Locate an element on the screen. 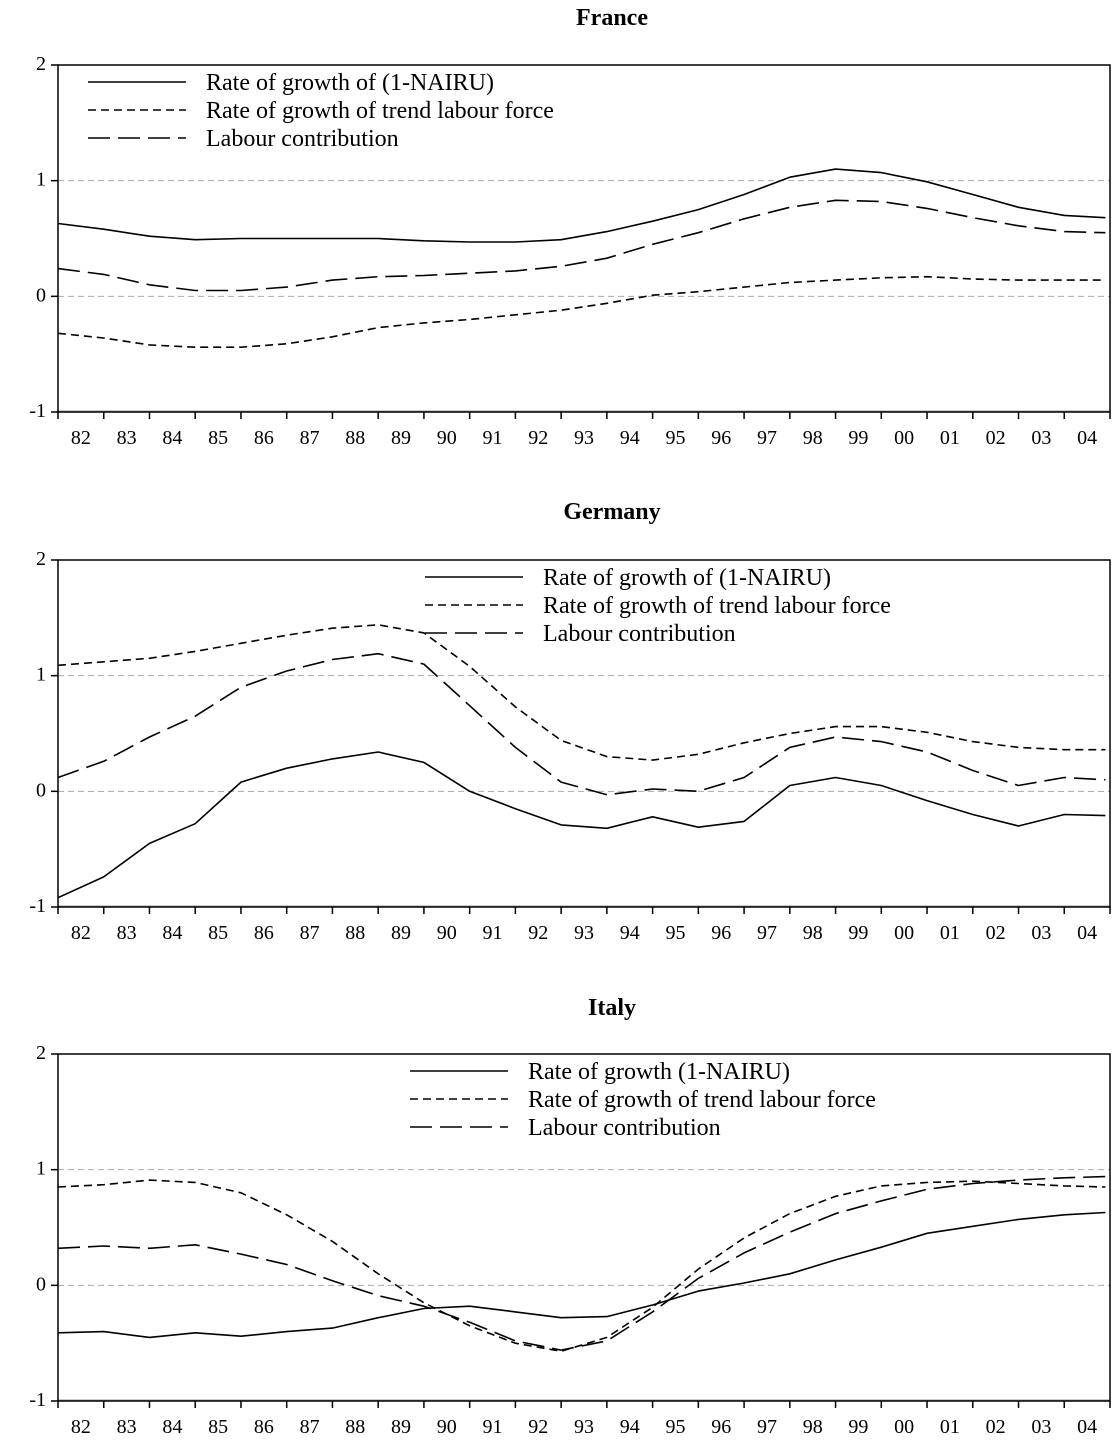  chart-title: Germany is located at coordinates (611, 512).